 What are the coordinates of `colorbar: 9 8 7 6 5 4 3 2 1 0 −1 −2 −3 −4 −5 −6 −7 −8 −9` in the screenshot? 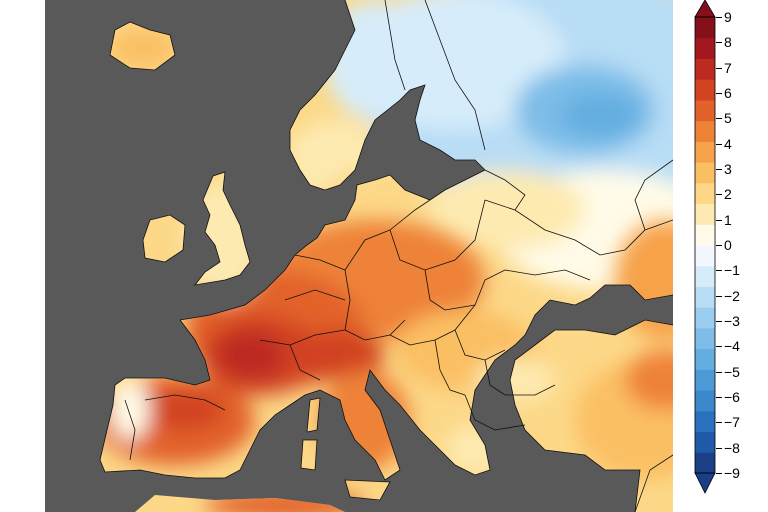 It's located at (729, 256).